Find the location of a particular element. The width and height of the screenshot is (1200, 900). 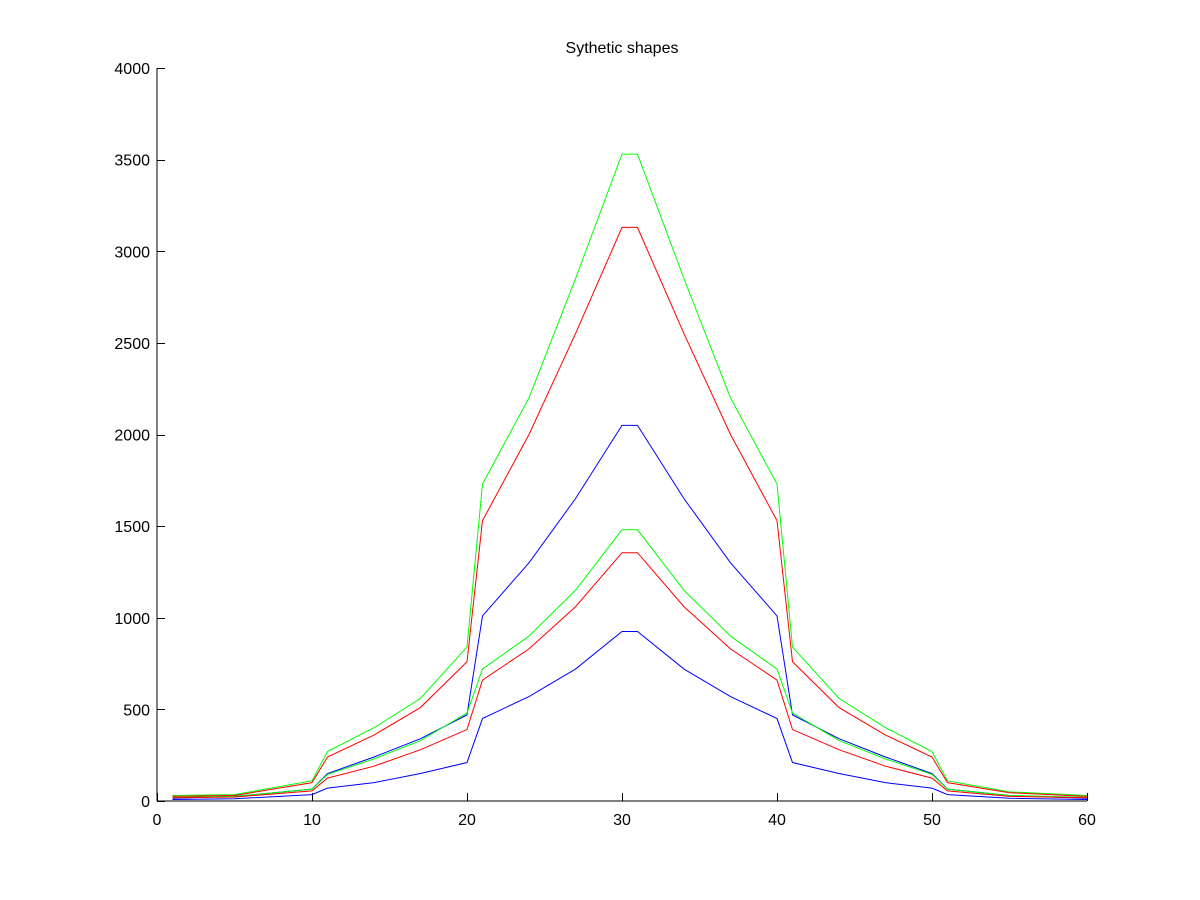

x-tick-label: 20 is located at coordinates (467, 820).